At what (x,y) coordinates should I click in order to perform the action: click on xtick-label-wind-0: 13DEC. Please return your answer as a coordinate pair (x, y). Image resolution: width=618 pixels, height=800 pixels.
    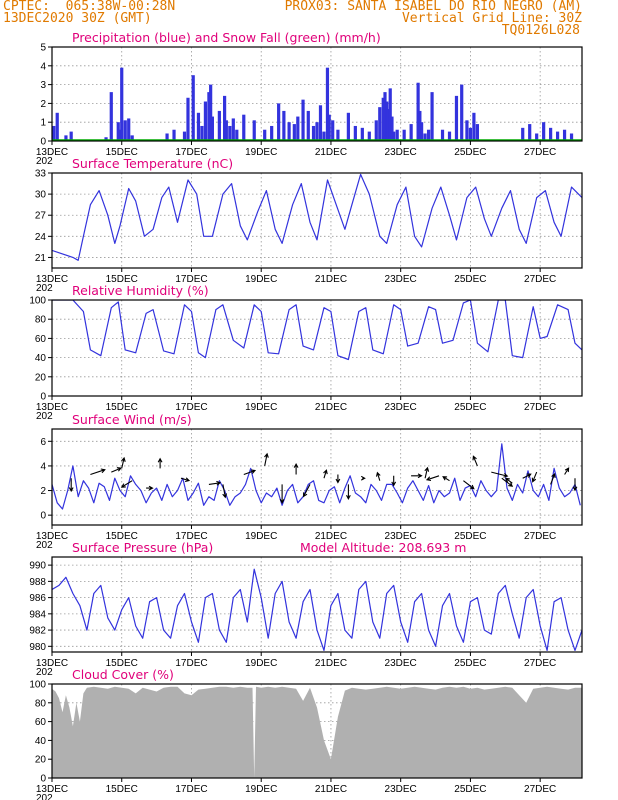
    Looking at the image, I should click on (52, 536).